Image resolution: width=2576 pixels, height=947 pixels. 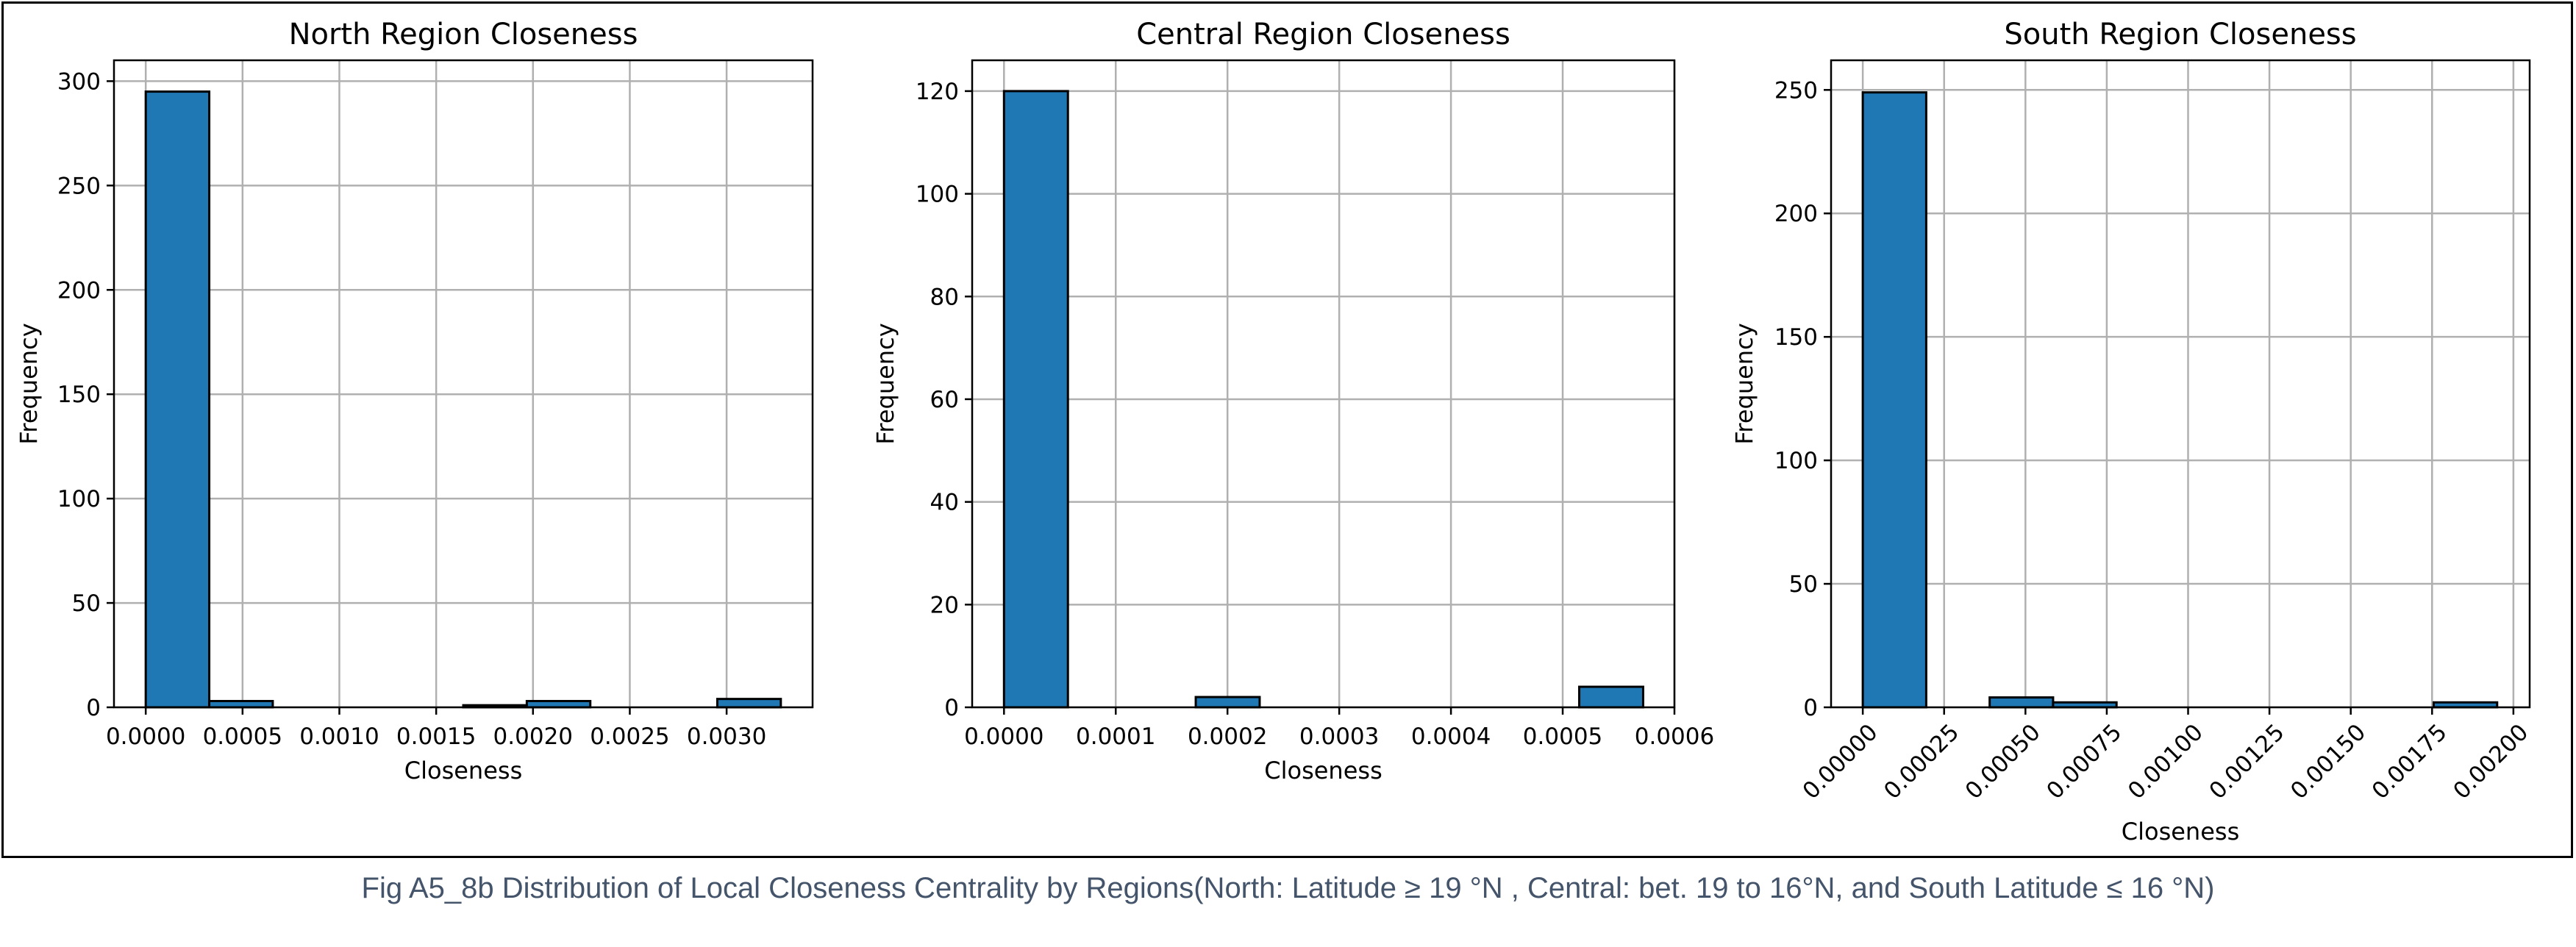 What do you see at coordinates (944, 605) in the screenshot?
I see `y-tick-label: 20` at bounding box center [944, 605].